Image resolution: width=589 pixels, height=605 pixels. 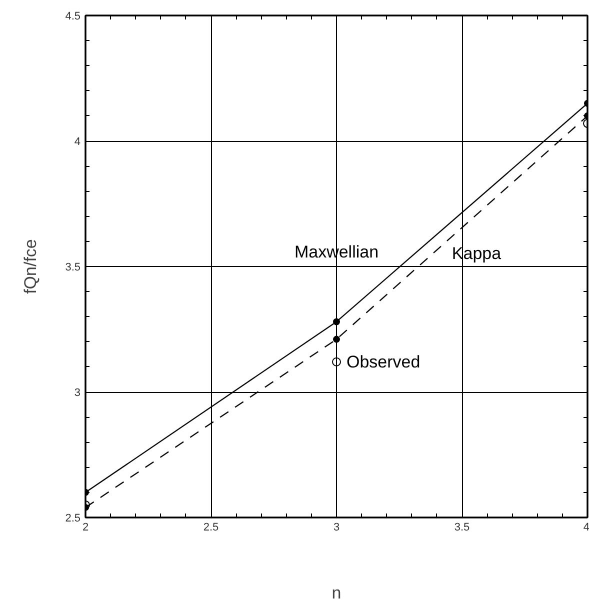 What do you see at coordinates (77, 142) in the screenshot?
I see `y-tick-label: 4` at bounding box center [77, 142].